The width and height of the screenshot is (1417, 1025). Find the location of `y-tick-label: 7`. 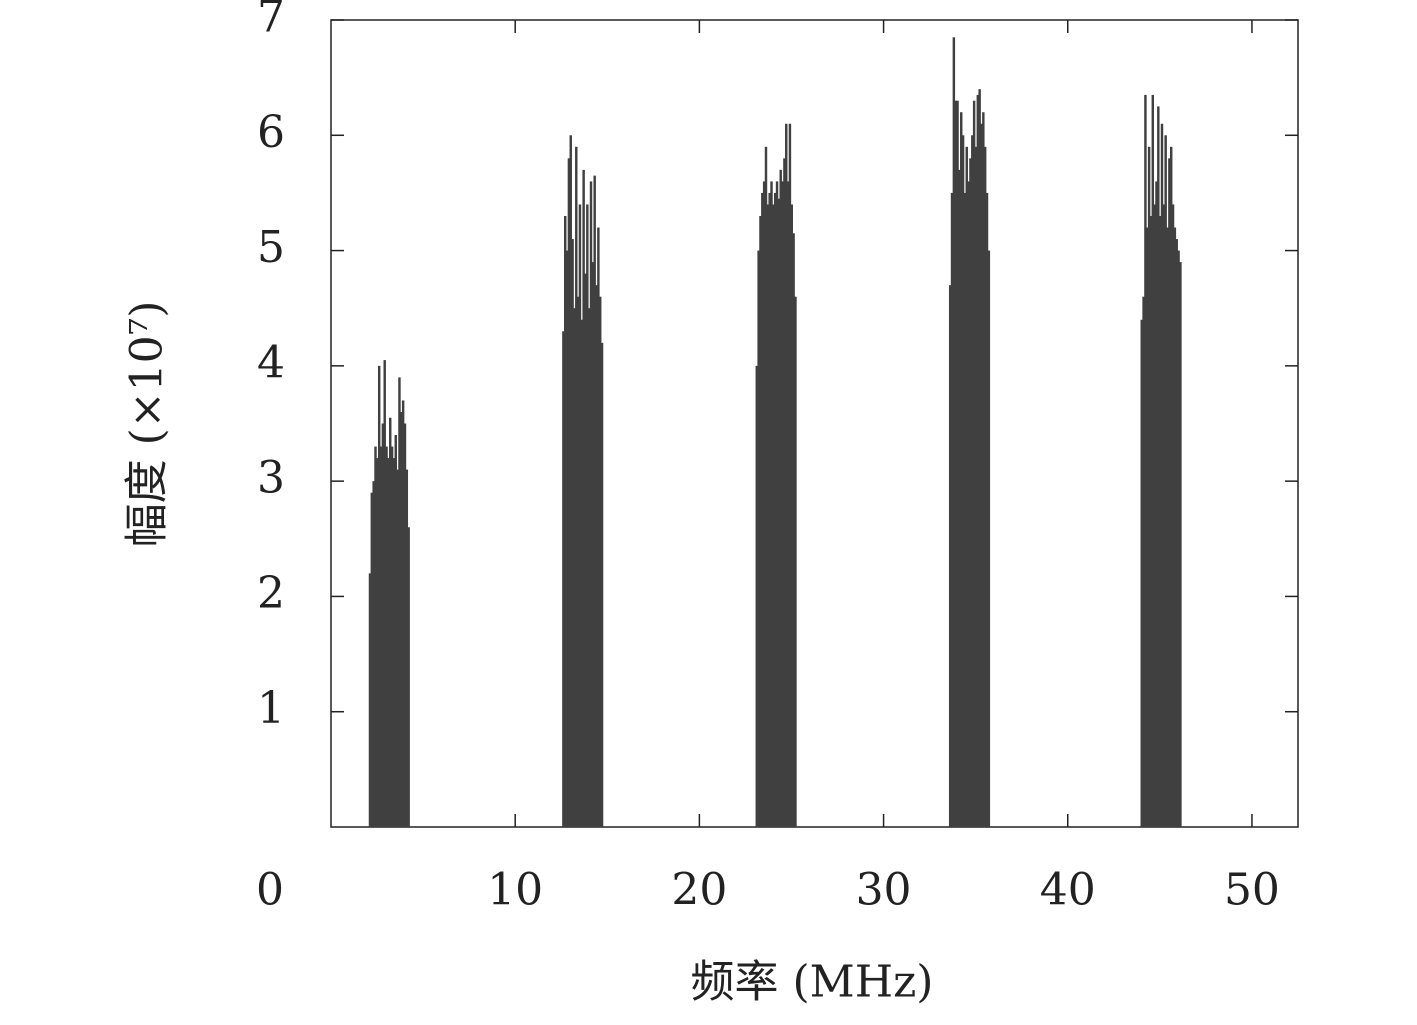

y-tick-label: 7 is located at coordinates (271, 21).